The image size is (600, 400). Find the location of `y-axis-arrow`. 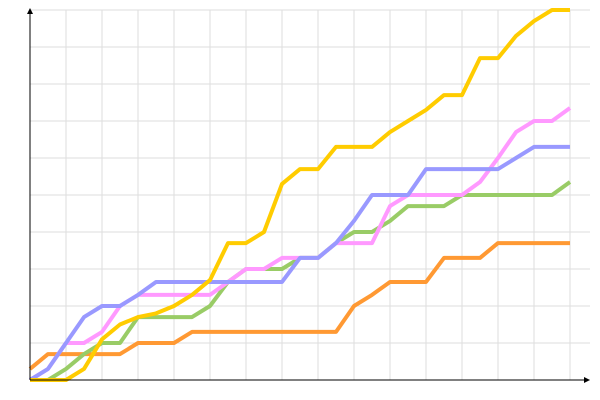

y-axis-arrow is located at coordinates (30, 11).